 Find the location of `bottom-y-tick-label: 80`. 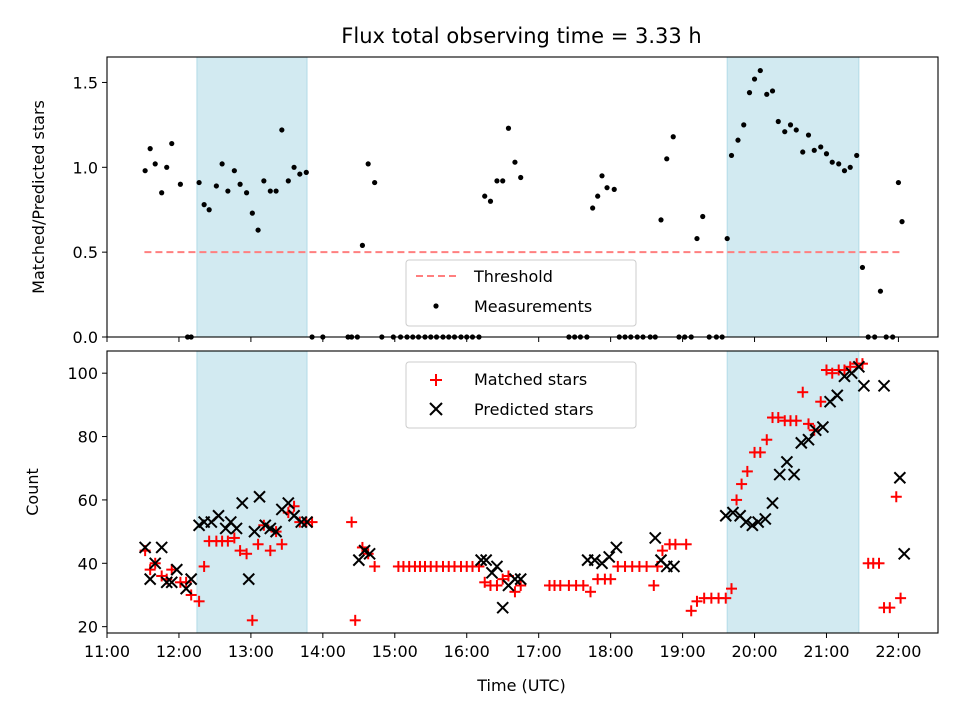

bottom-y-tick-label: 80 is located at coordinates (88, 437).